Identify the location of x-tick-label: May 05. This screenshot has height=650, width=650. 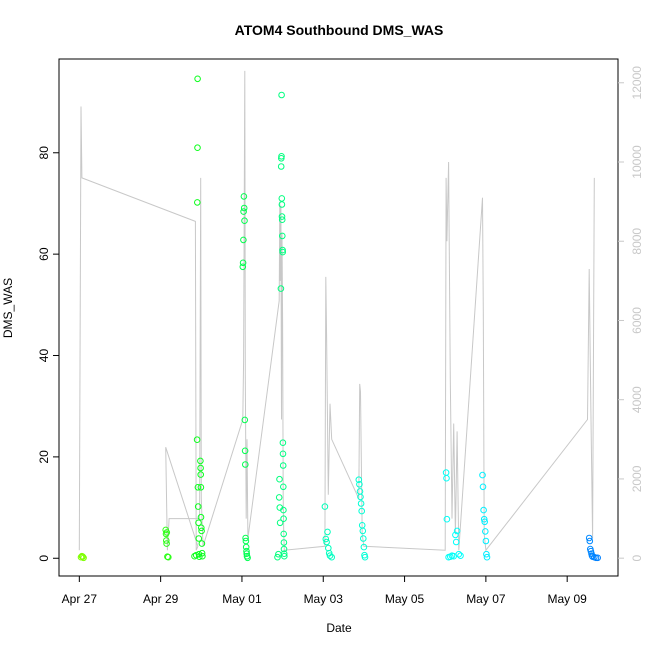
(405, 599).